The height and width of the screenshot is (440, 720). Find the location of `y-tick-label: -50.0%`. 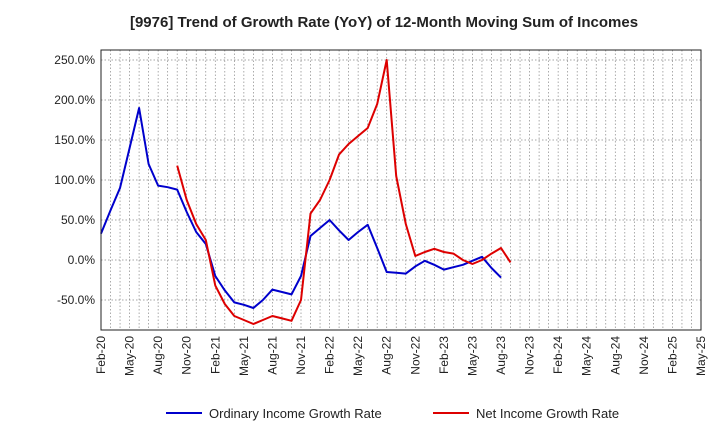

y-tick-label: -50.0% is located at coordinates (76, 300).